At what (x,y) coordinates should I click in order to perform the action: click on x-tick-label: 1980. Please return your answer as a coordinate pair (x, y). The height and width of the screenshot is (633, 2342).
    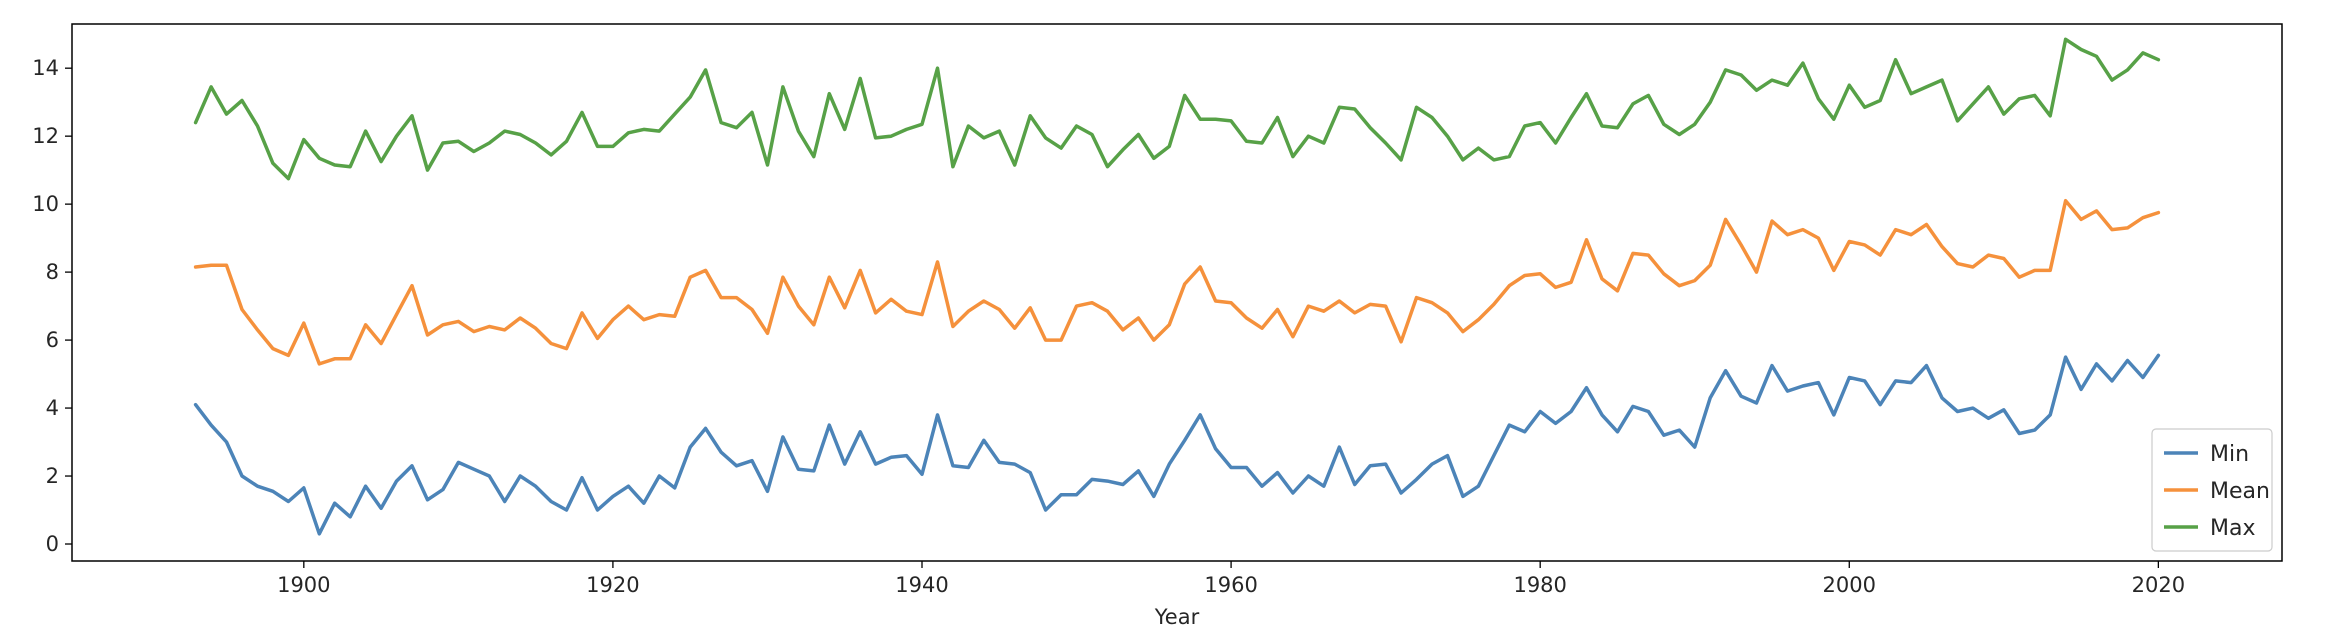
    Looking at the image, I should click on (1539, 585).